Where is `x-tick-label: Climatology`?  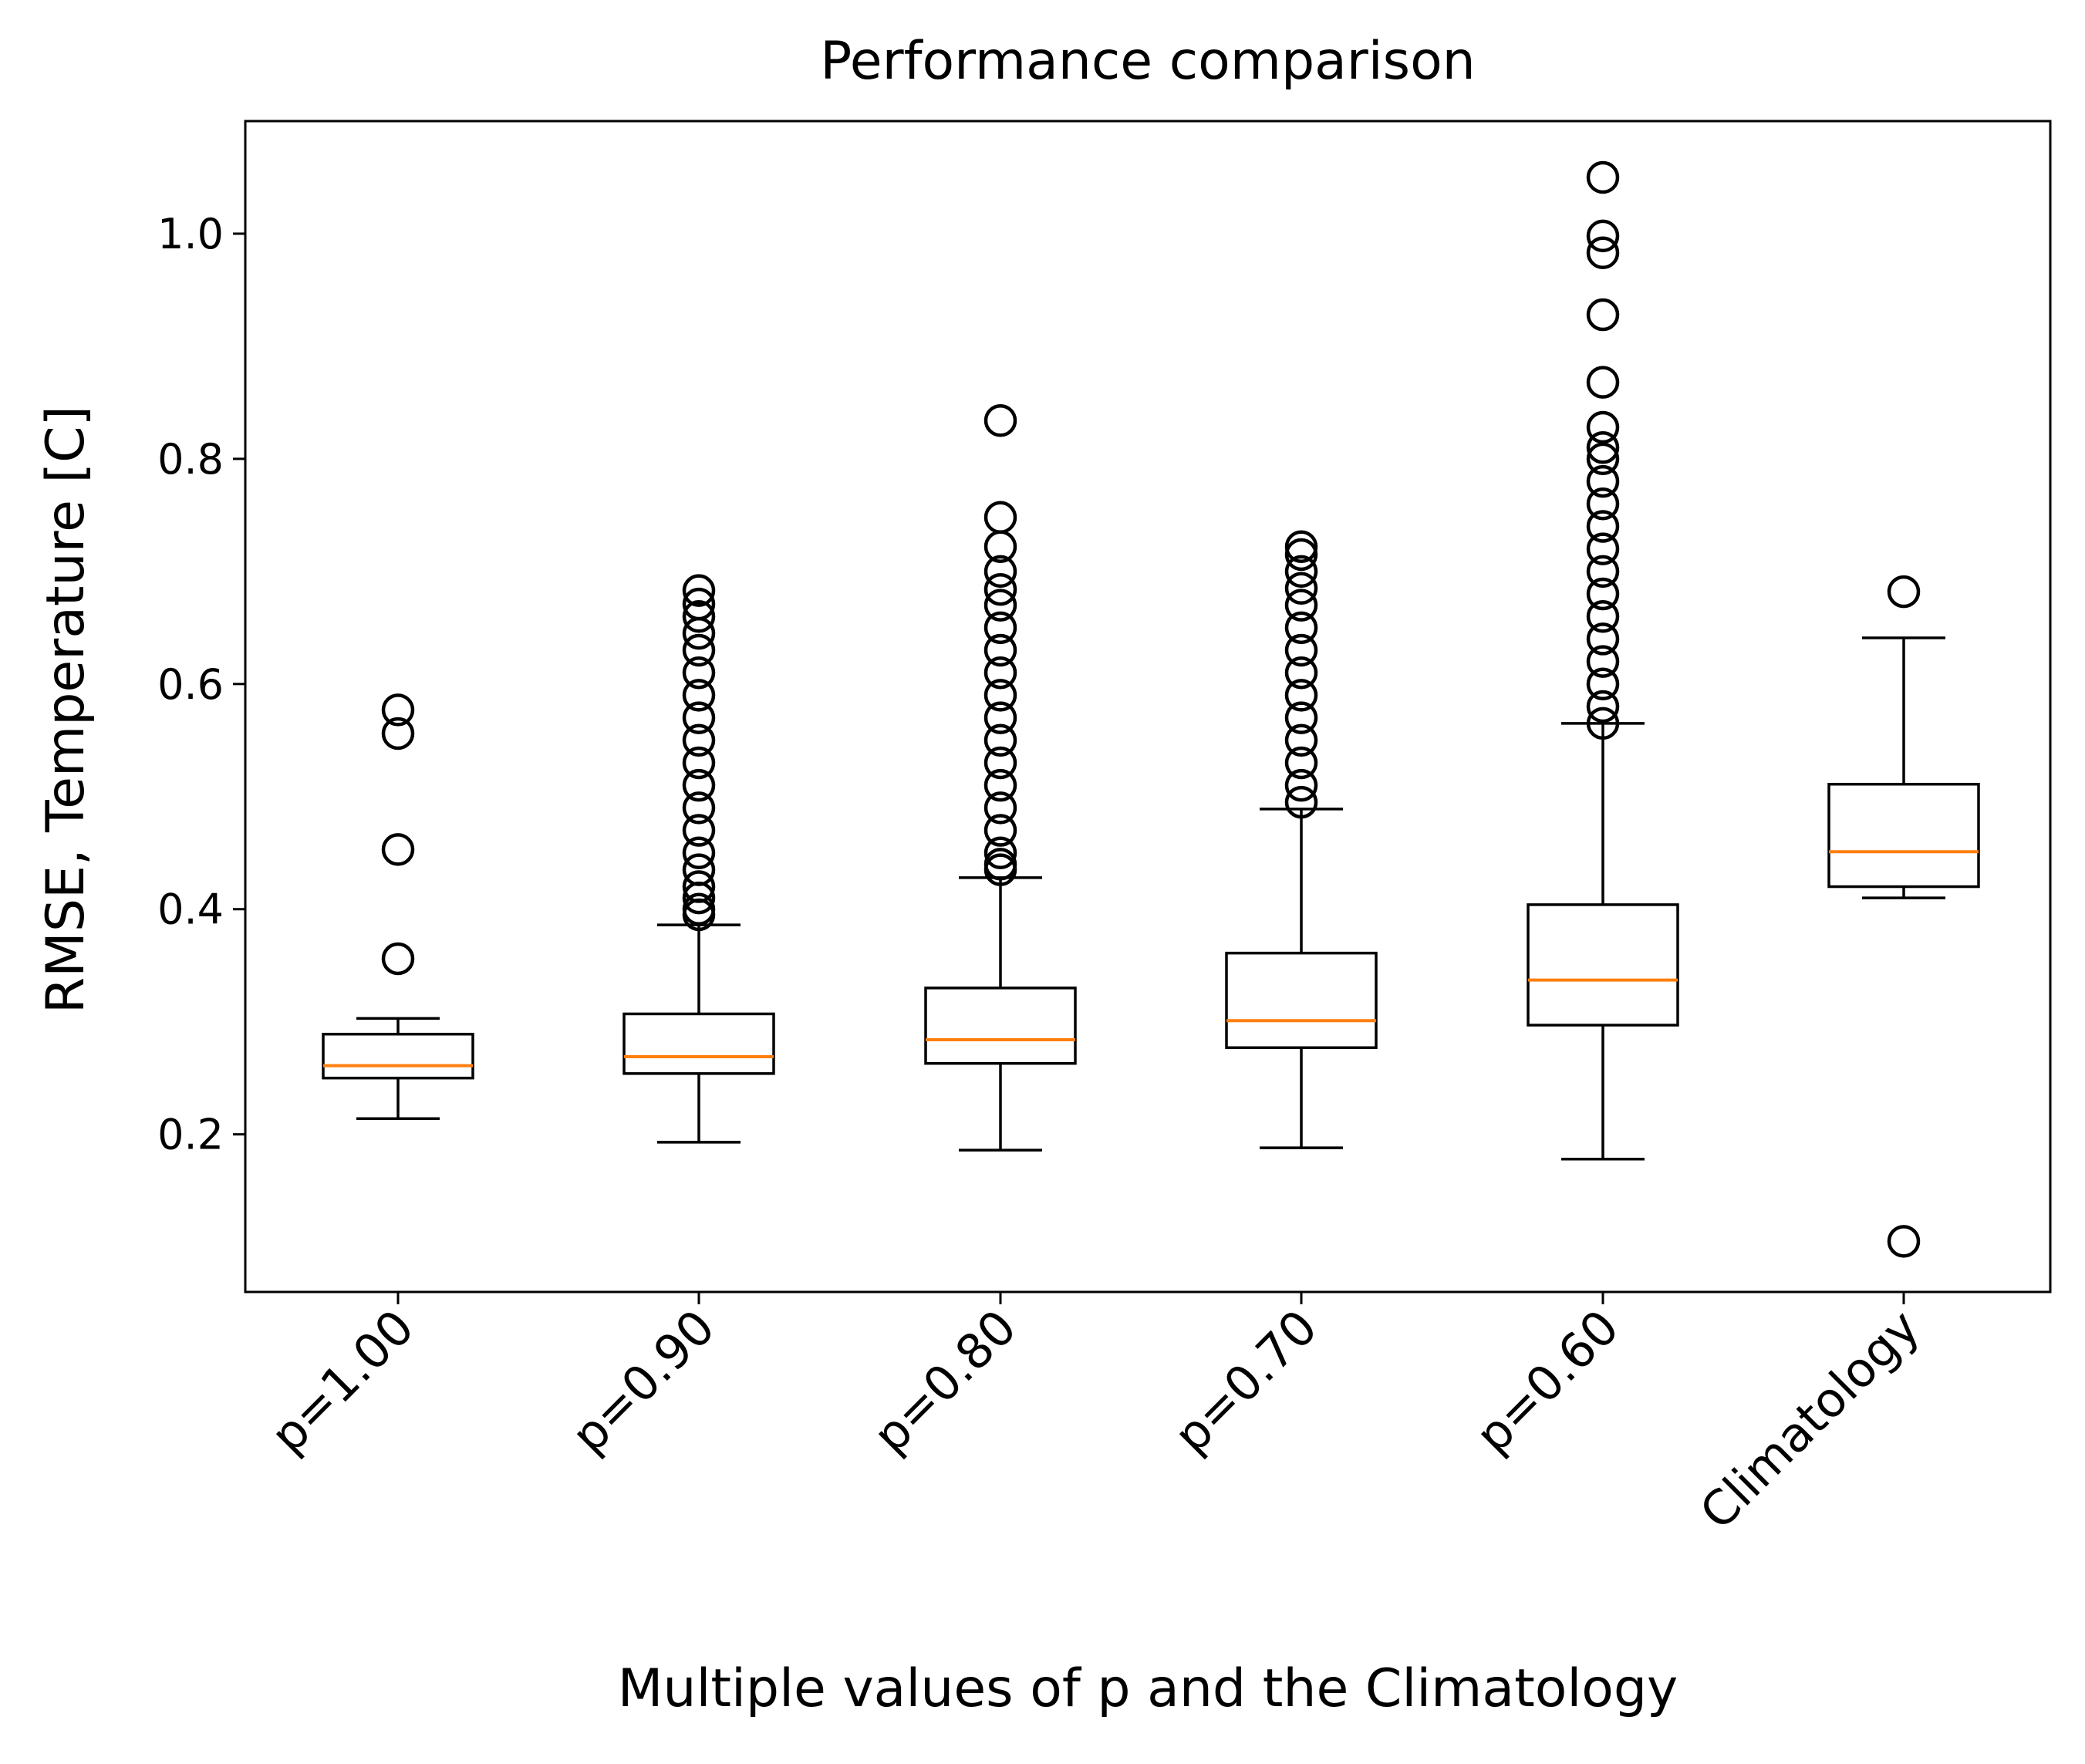
x-tick-label: Climatology is located at coordinates (1810, 1420).